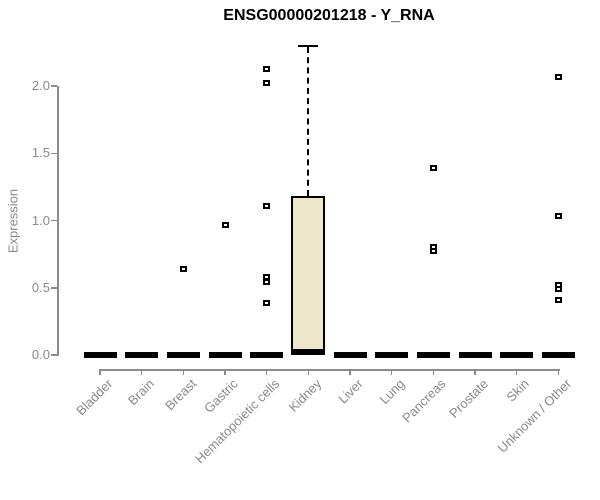  Describe the element at coordinates (94, 397) in the screenshot. I see `x-tick-label: Bladder` at that location.